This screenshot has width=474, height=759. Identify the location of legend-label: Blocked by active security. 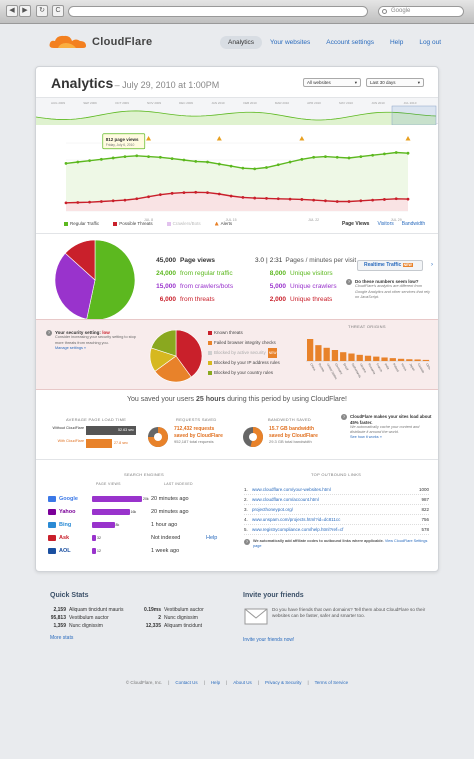
(240, 352).